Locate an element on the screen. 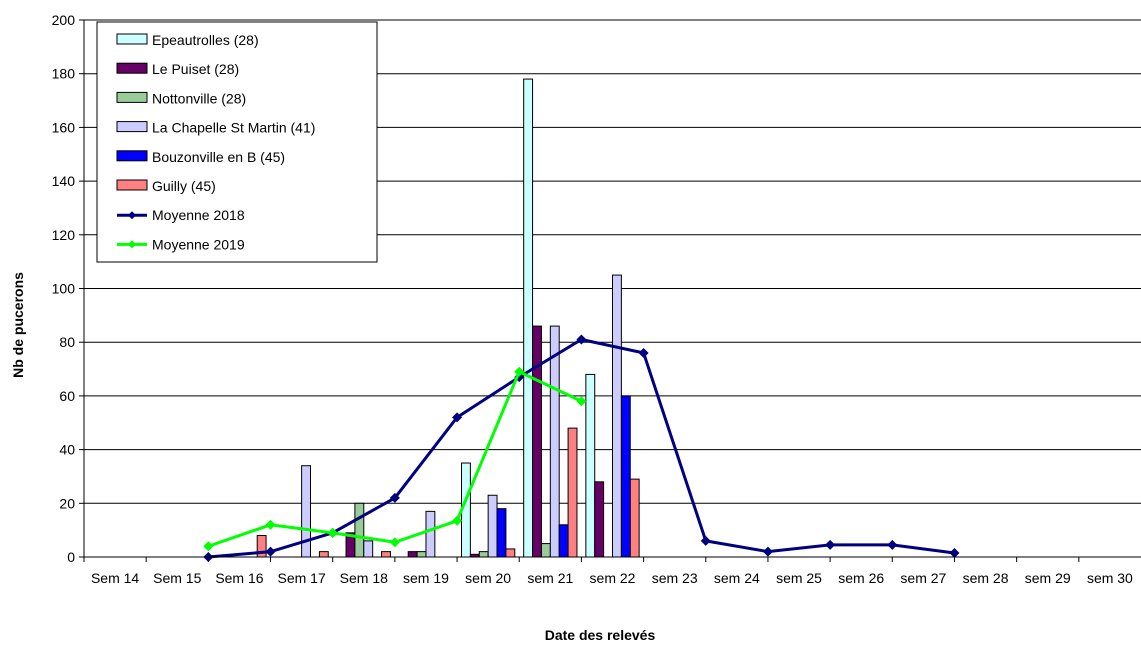  y-tick-label: 180 is located at coordinates (64, 74).